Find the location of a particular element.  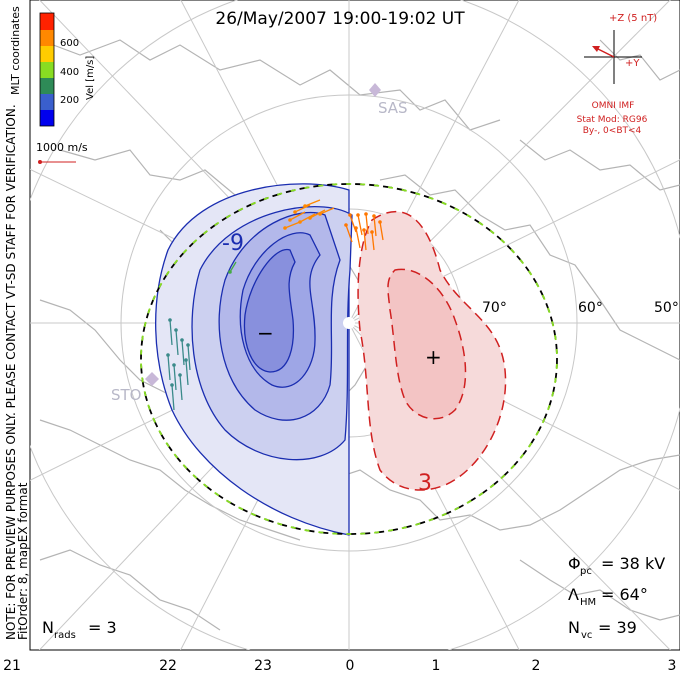

mlt-label-23: 23 is located at coordinates (263, 666).